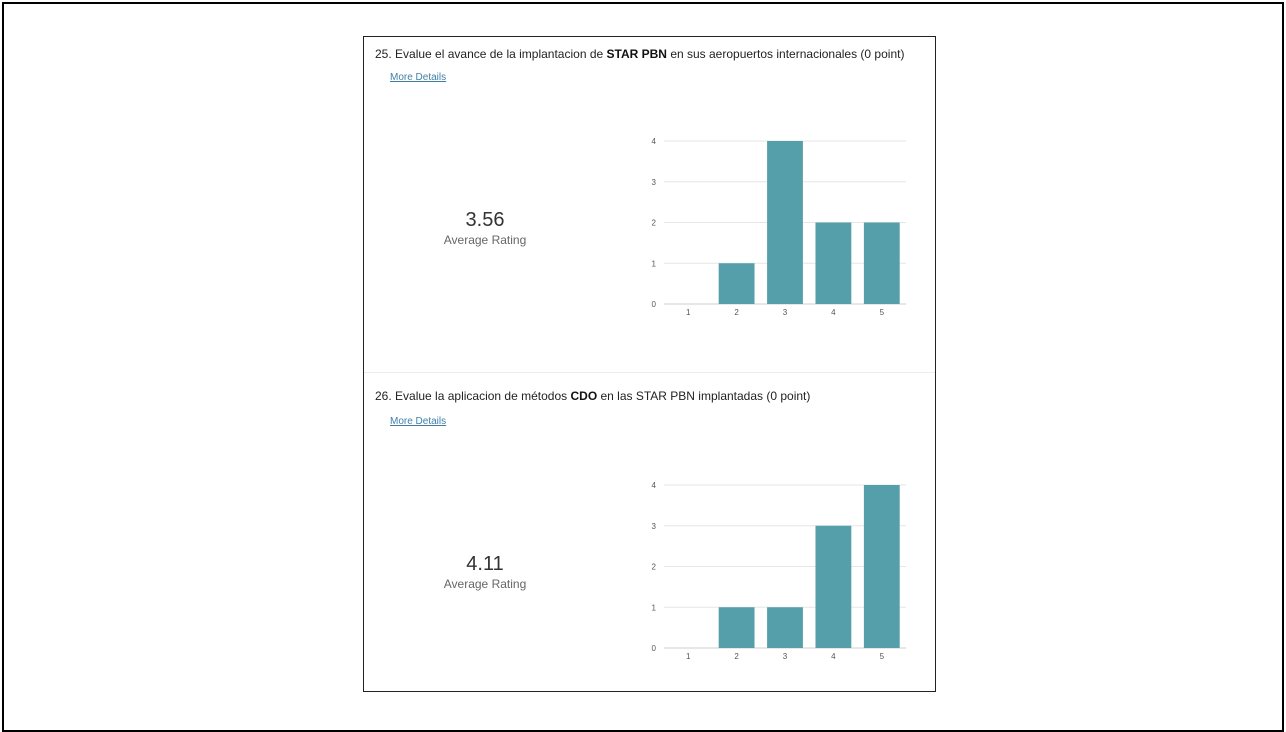 Image resolution: width=1286 pixels, height=732 pixels. I want to click on question-number: 26., so click(383, 396).